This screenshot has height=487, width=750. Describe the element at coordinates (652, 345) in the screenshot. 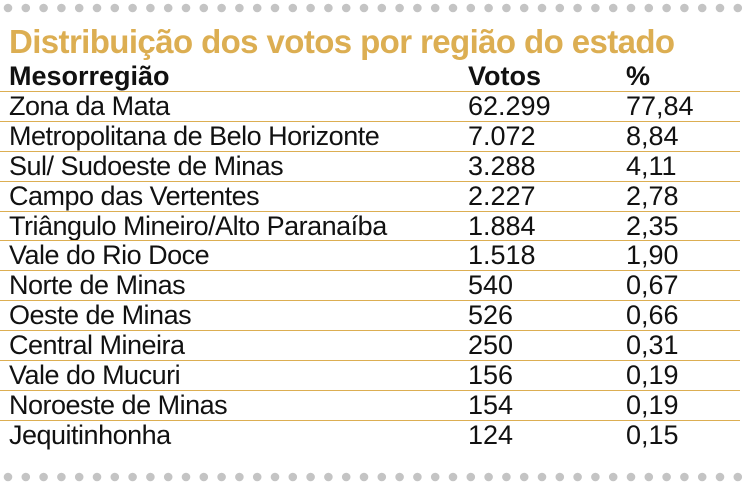

I see `percent-cell: 0,31` at that location.